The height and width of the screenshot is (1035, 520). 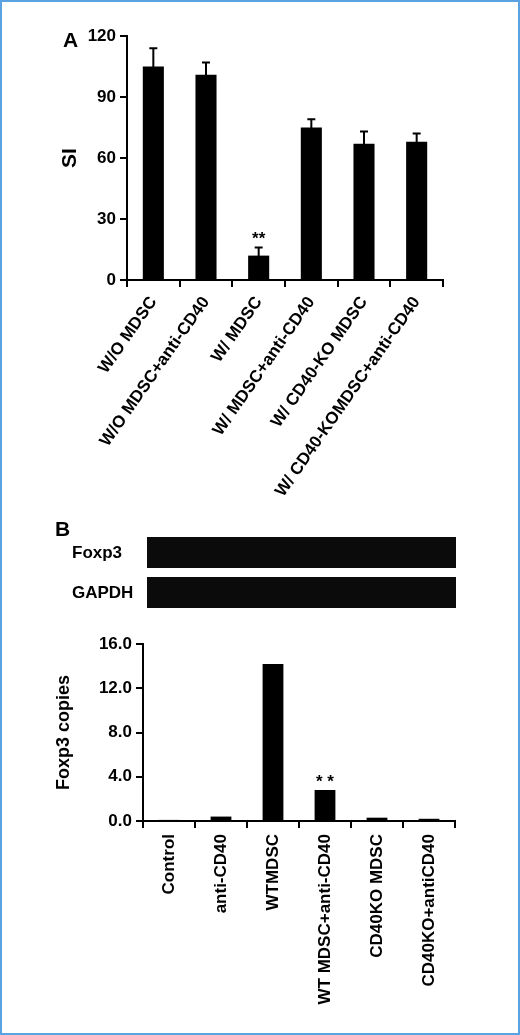 What do you see at coordinates (168, 864) in the screenshot?
I see `x-tick-label: Control` at bounding box center [168, 864].